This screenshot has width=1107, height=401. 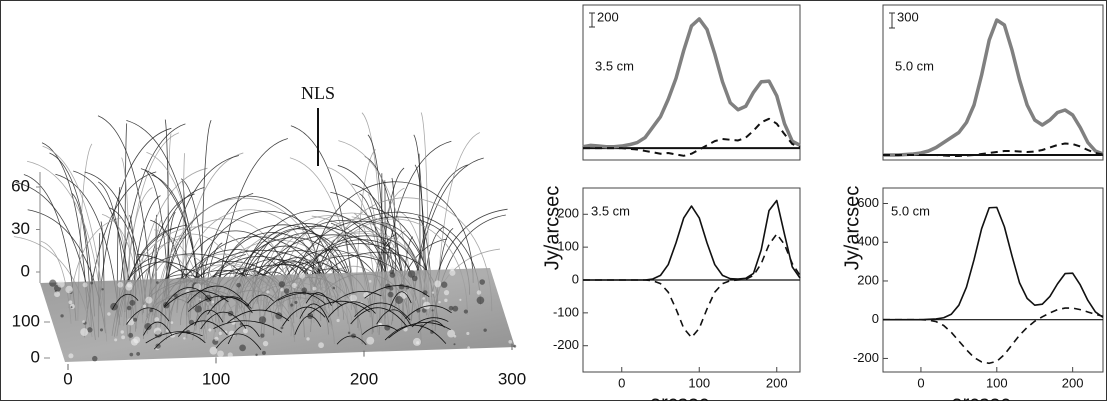 I want to click on scale-bar, so click(x=892, y=20).